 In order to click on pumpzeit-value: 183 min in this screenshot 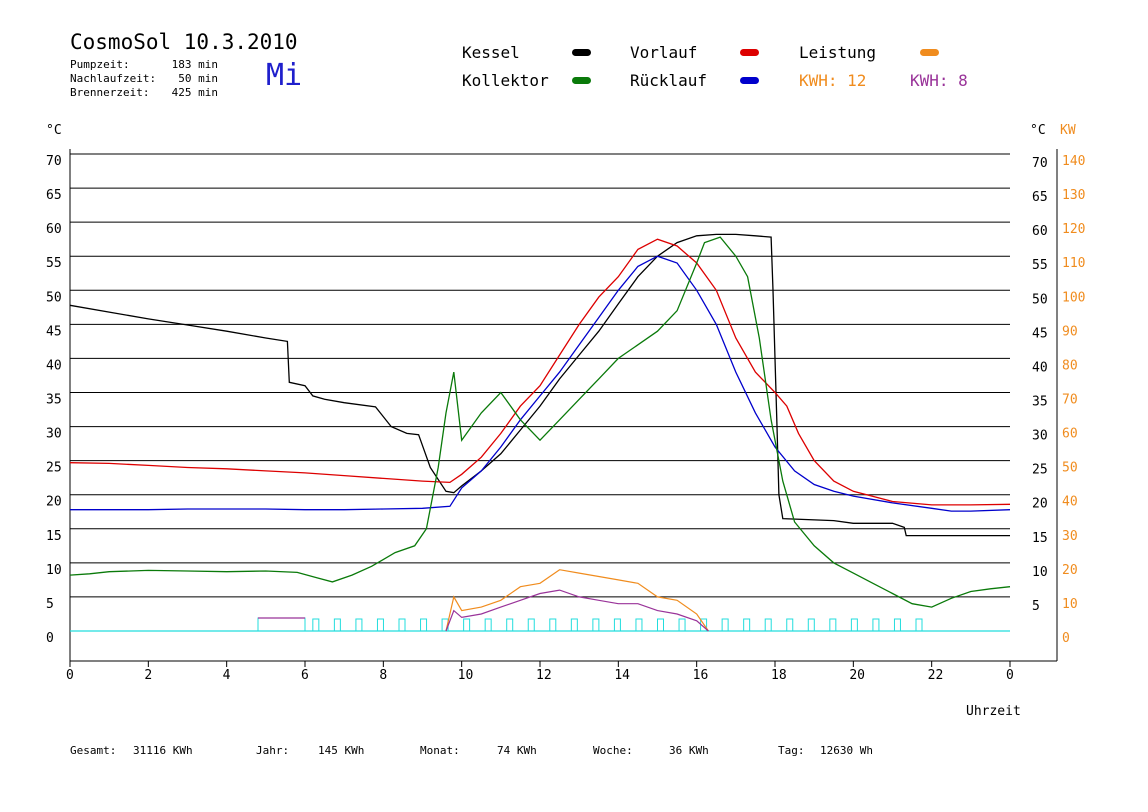, I will do `click(194, 64)`.